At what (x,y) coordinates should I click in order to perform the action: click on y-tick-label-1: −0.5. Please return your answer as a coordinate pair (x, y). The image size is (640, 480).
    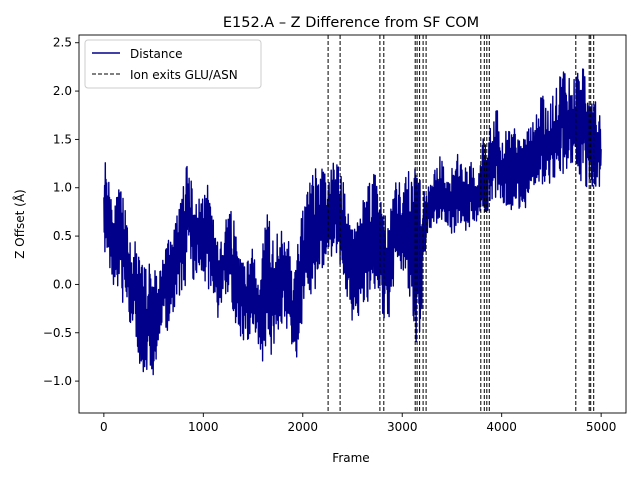
    Looking at the image, I should click on (57, 333).